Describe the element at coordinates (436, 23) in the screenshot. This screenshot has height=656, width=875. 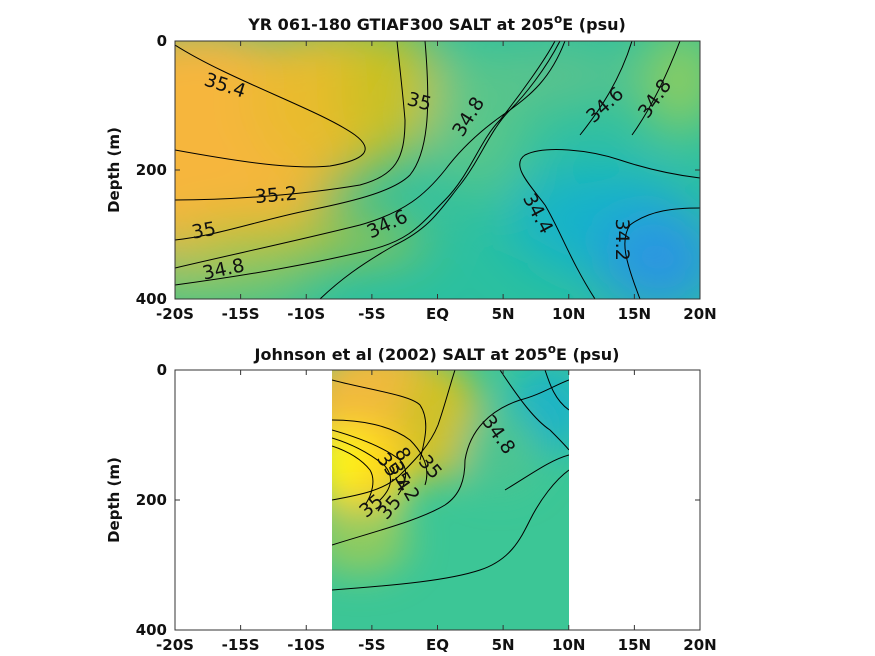
I see `panel1-title: YR 061-180 GTIAF300 SALT at 205oE (psu)` at that location.